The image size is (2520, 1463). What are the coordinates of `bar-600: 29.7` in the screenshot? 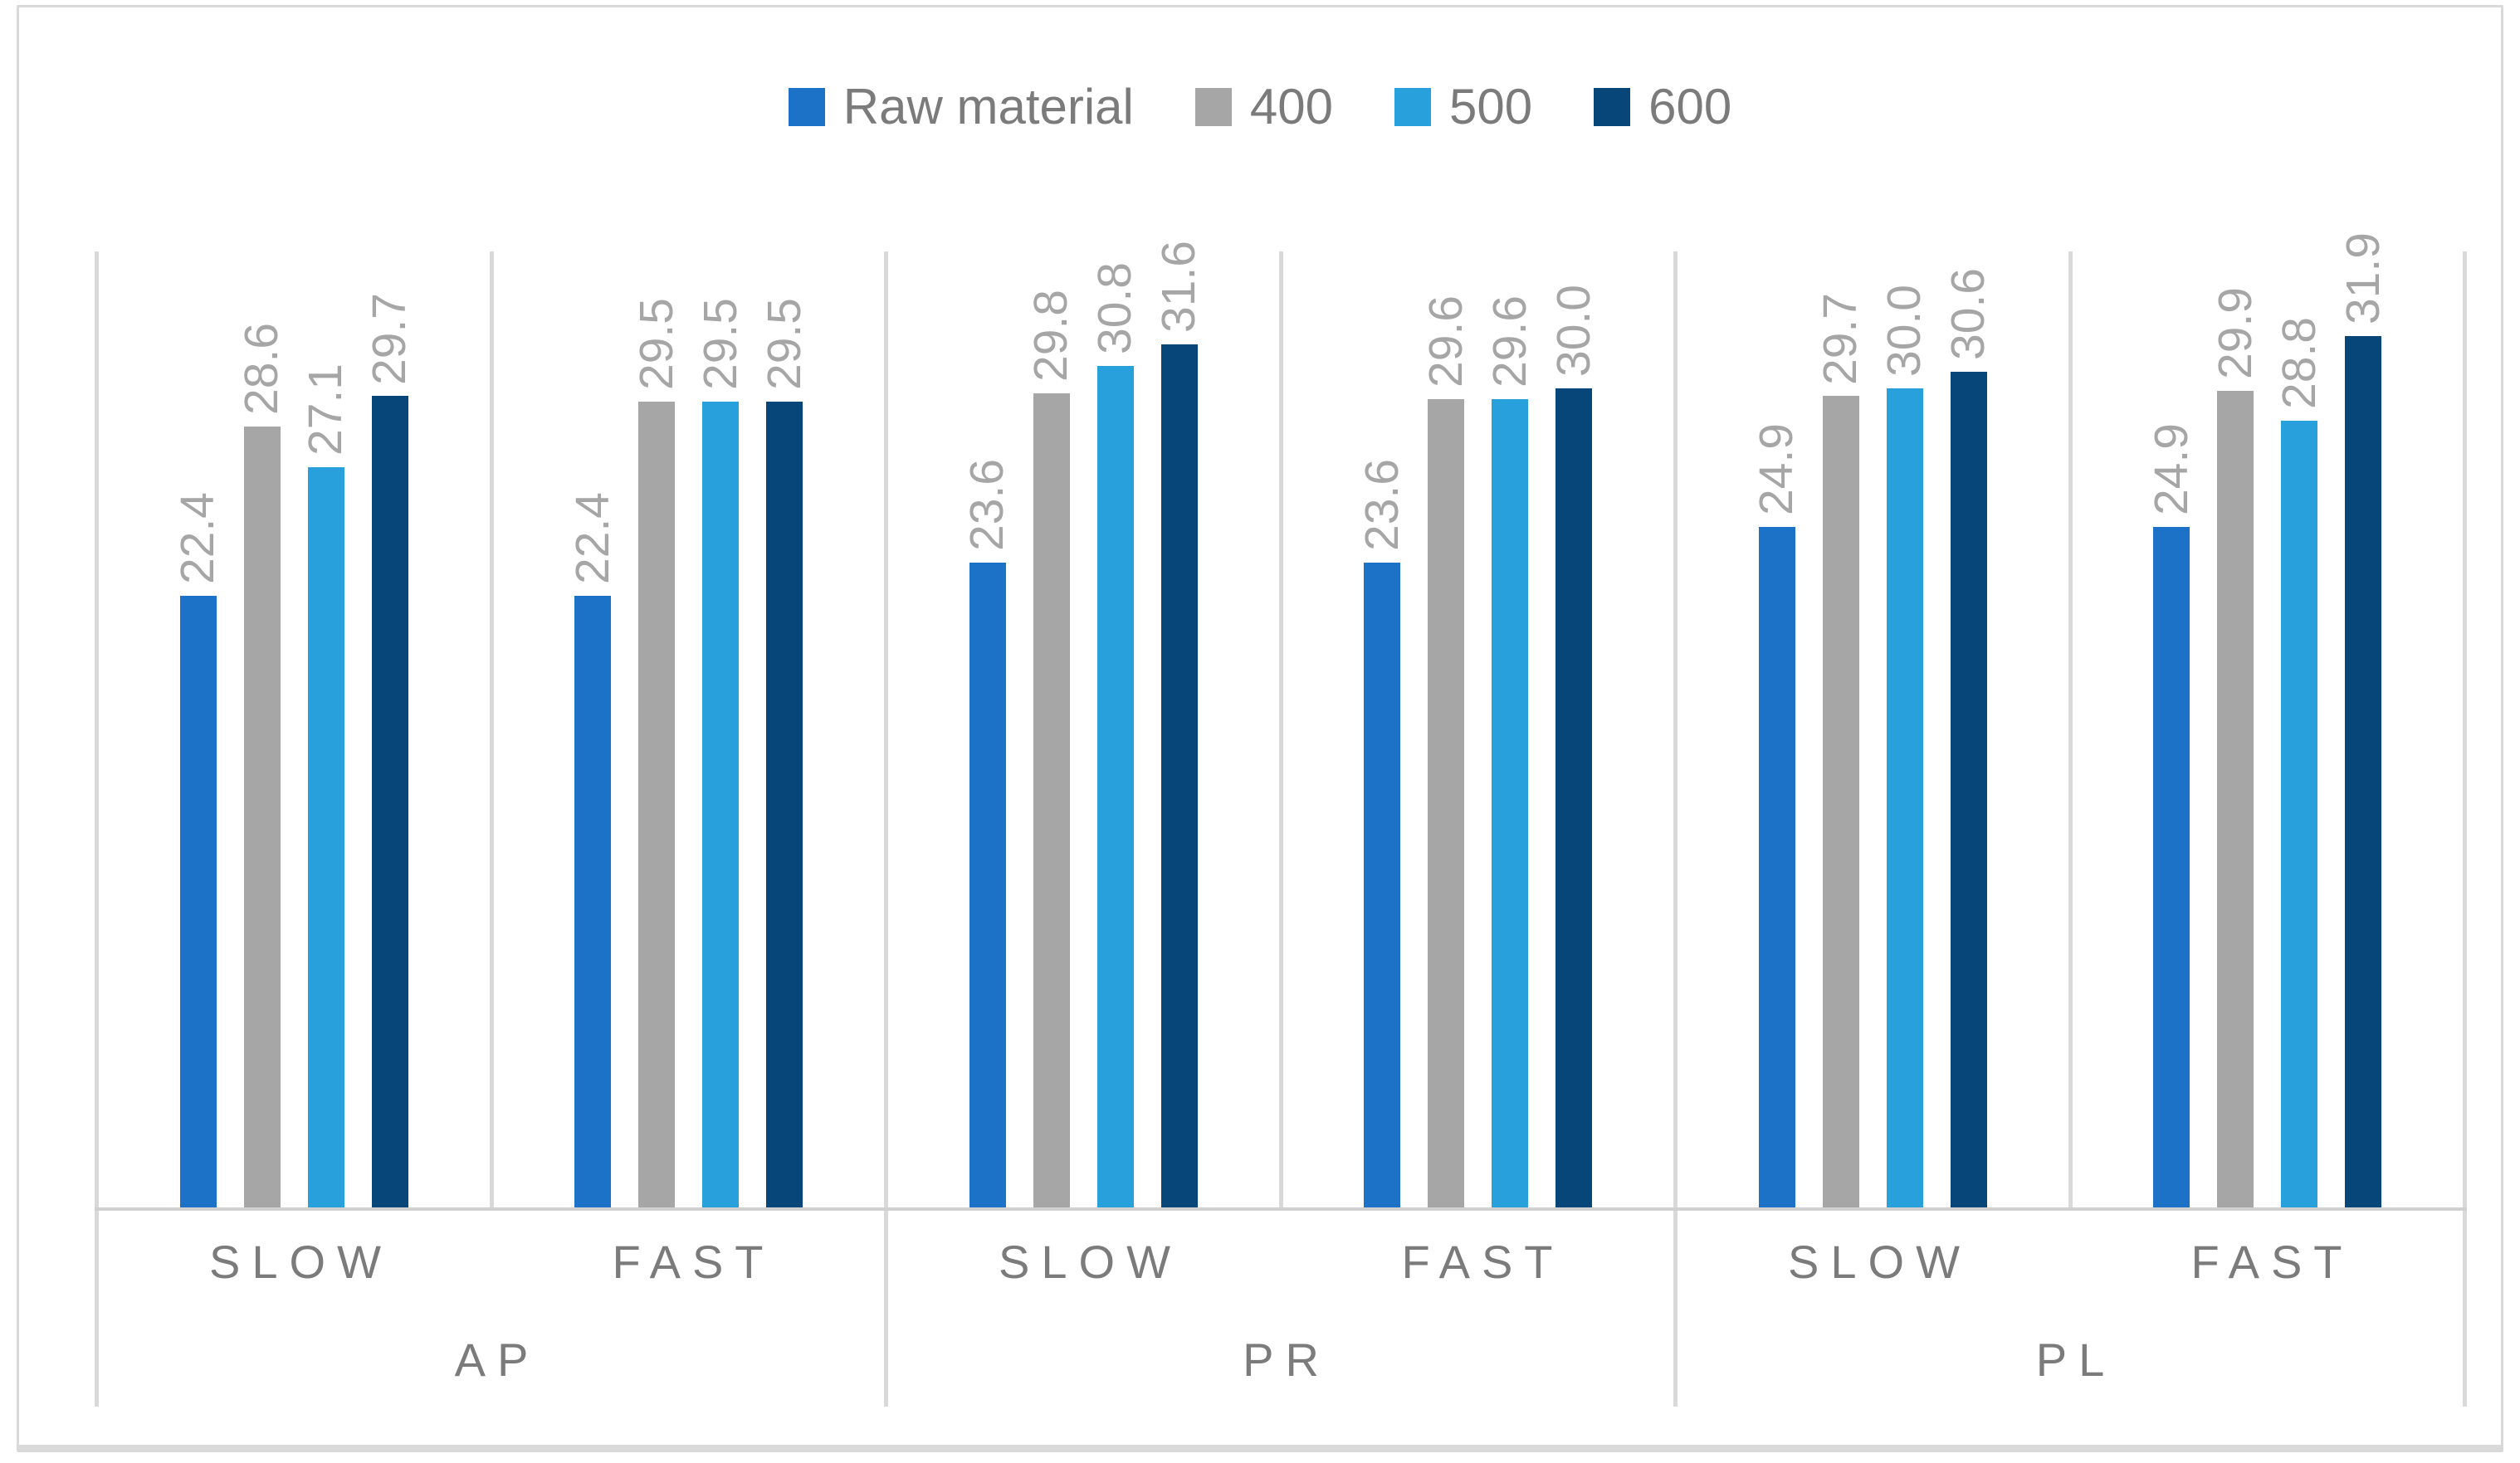 It's located at (389, 750).